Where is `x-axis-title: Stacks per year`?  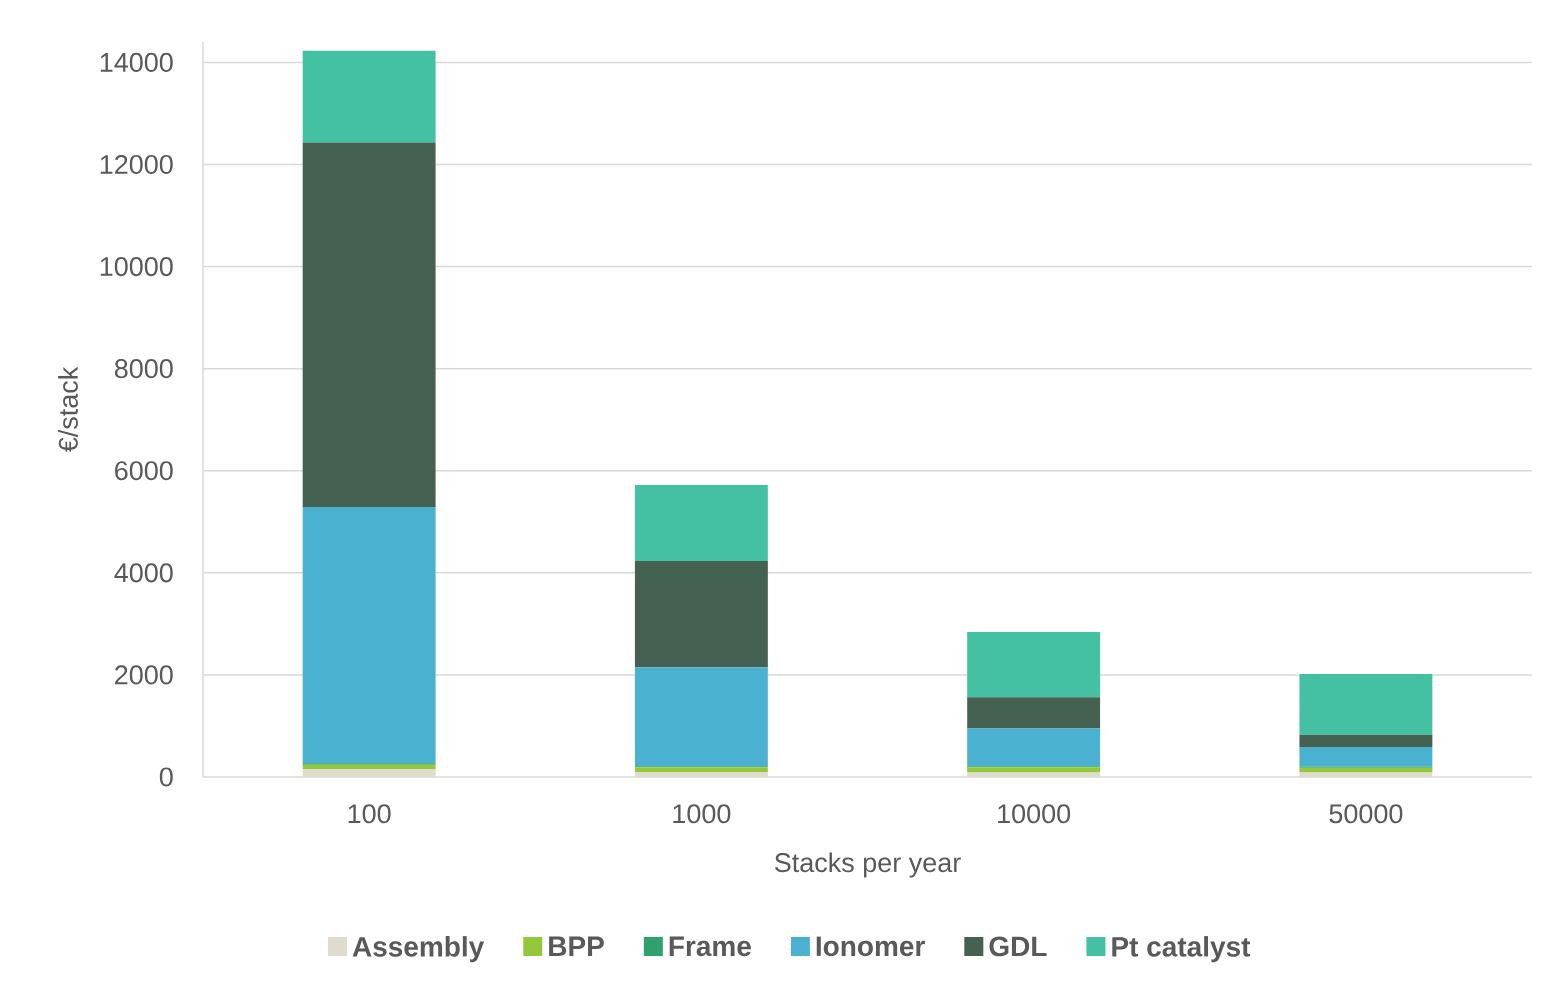 x-axis-title: Stacks per year is located at coordinates (867, 865).